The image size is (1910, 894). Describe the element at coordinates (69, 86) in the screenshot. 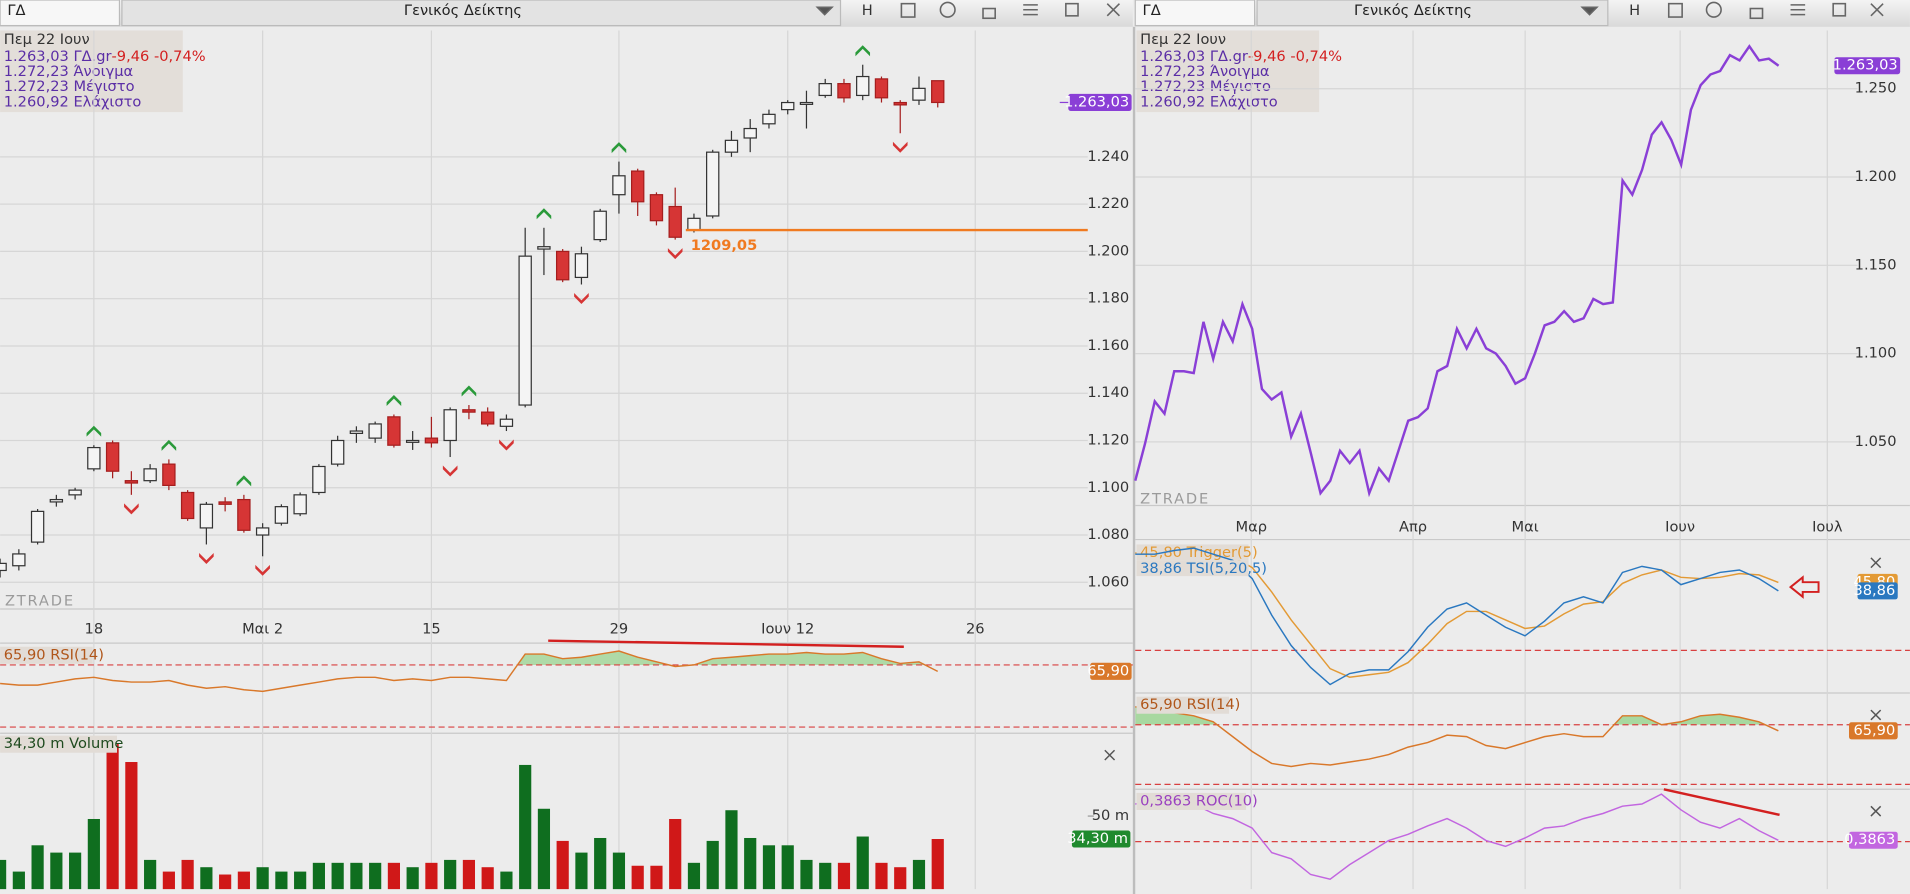

I see `info-high: 1.272,23 Μέγιστο` at that location.